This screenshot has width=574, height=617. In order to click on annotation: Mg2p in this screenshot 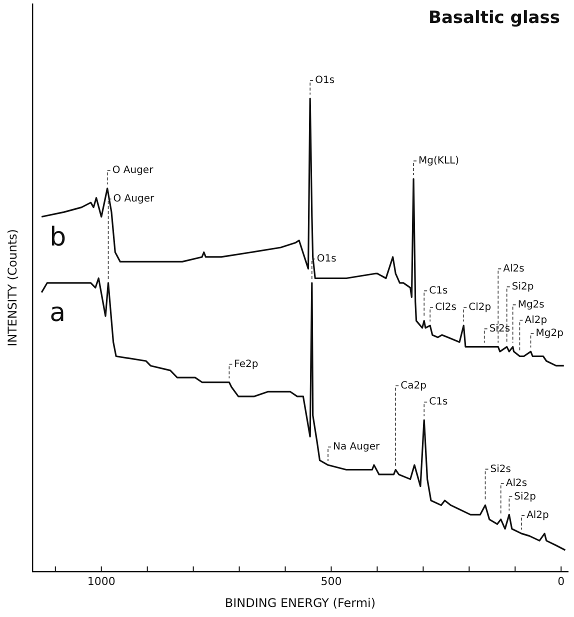, I will do `click(550, 334)`.